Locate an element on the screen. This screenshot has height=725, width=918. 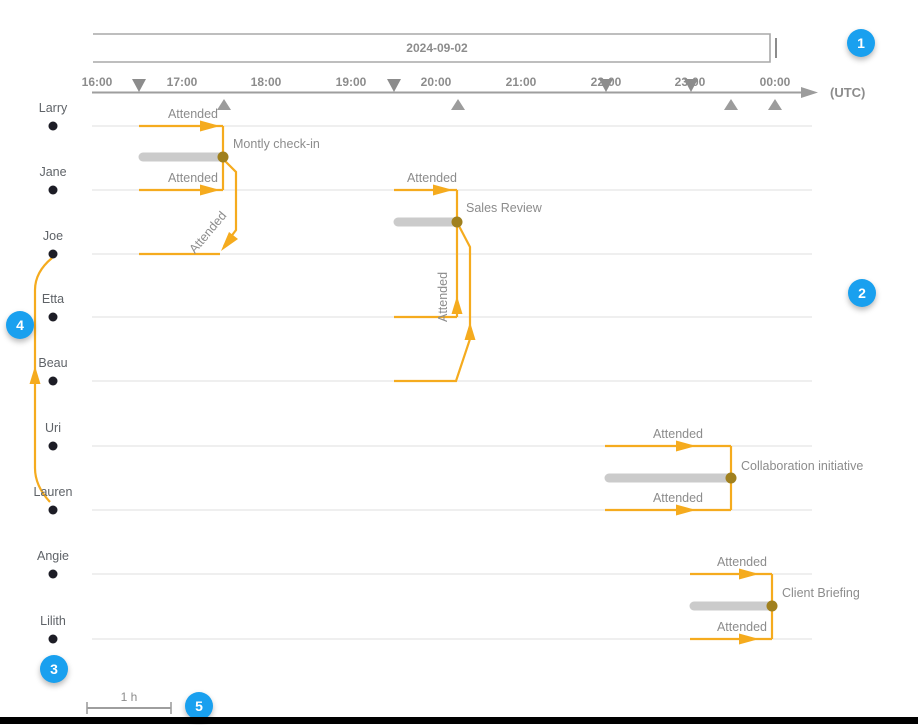
tick-0000: 00:00 is located at coordinates (775, 82).